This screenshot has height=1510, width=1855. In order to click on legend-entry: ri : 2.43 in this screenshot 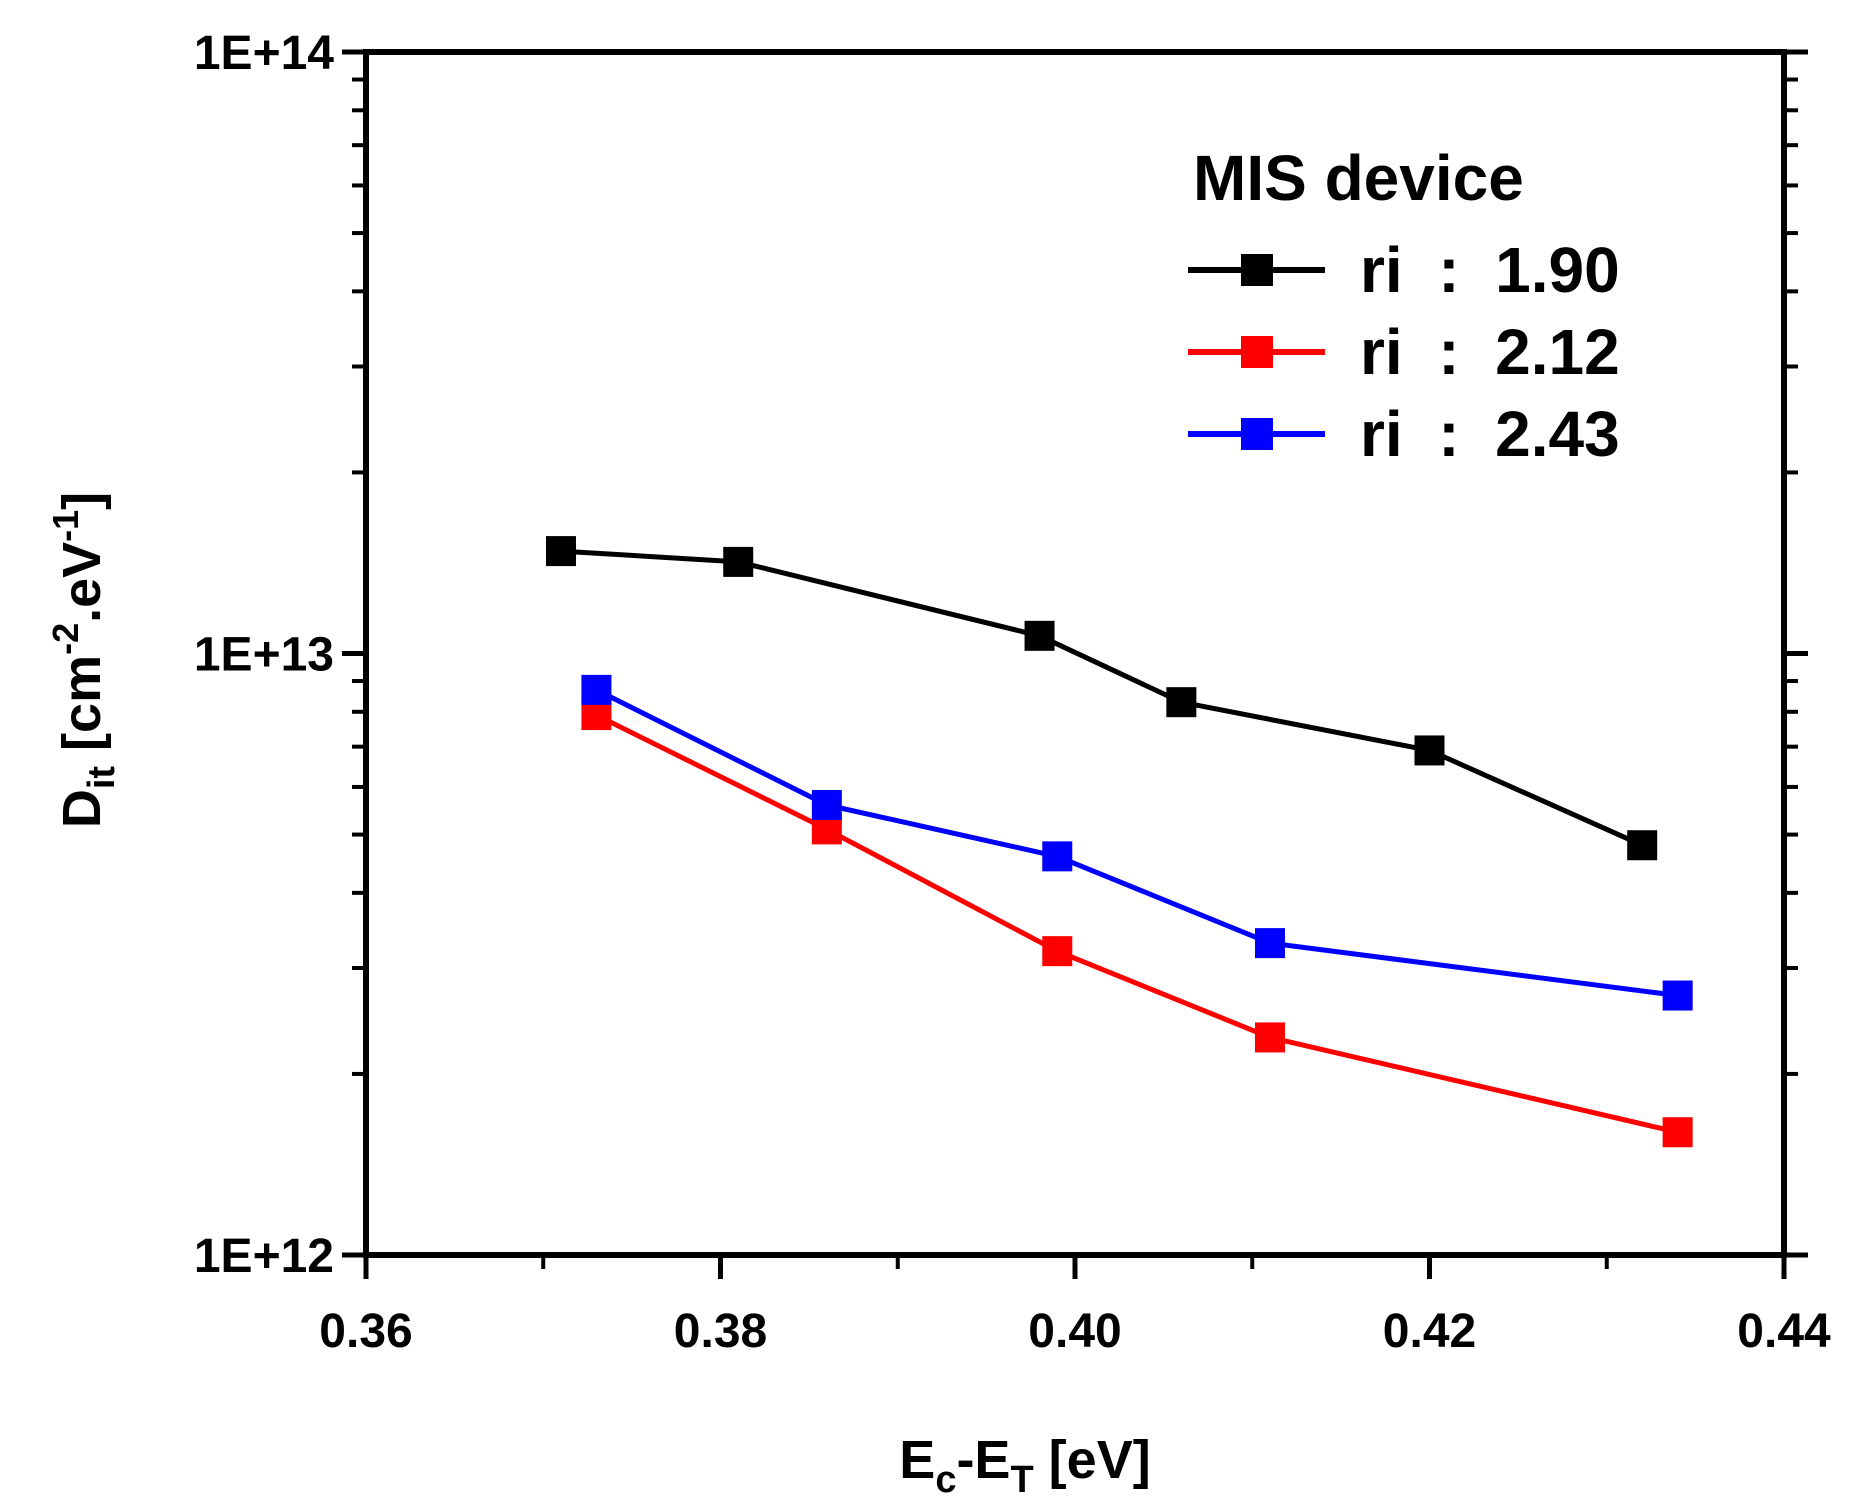, I will do `click(1404, 434)`.